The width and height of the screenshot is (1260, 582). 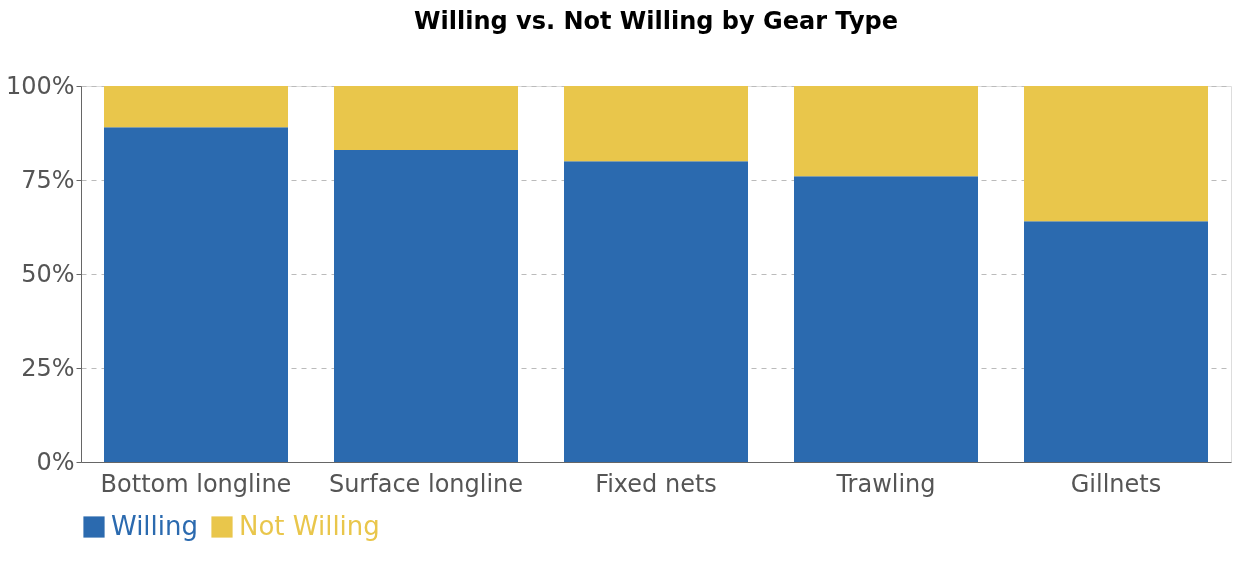 What do you see at coordinates (155, 526) in the screenshot?
I see `legend-label: Willing` at bounding box center [155, 526].